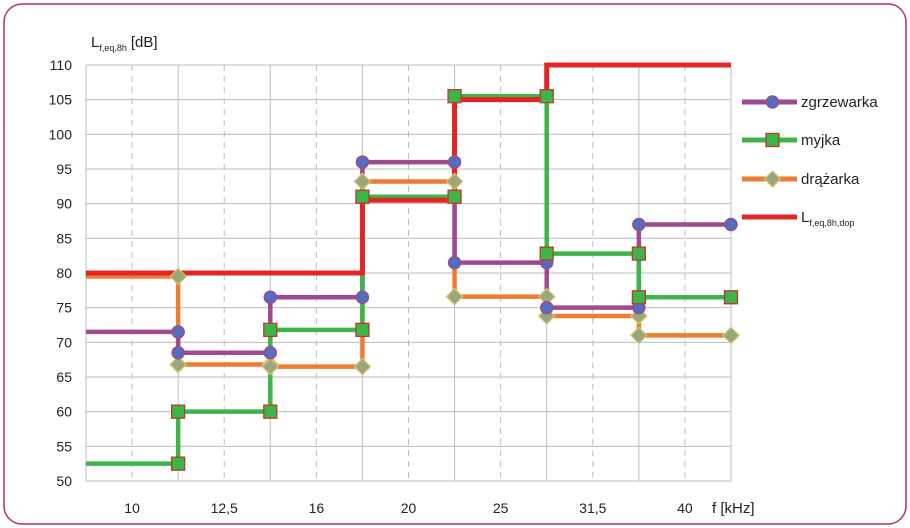 The image size is (910, 528). I want to click on y-tick-label: 50, so click(64, 481).